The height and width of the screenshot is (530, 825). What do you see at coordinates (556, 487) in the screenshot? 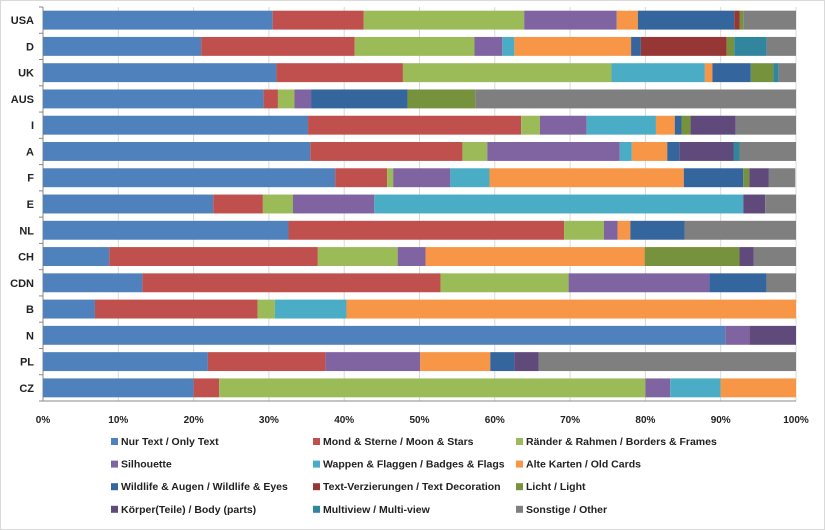
I see `legend-label: Licht / Light` at bounding box center [556, 487].